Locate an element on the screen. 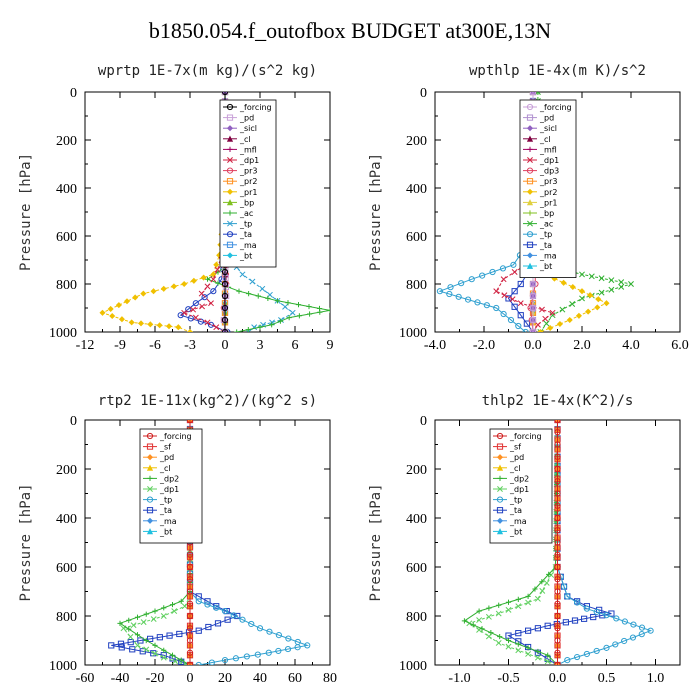  x-tick-label: 0.0 is located at coordinates (558, 678).